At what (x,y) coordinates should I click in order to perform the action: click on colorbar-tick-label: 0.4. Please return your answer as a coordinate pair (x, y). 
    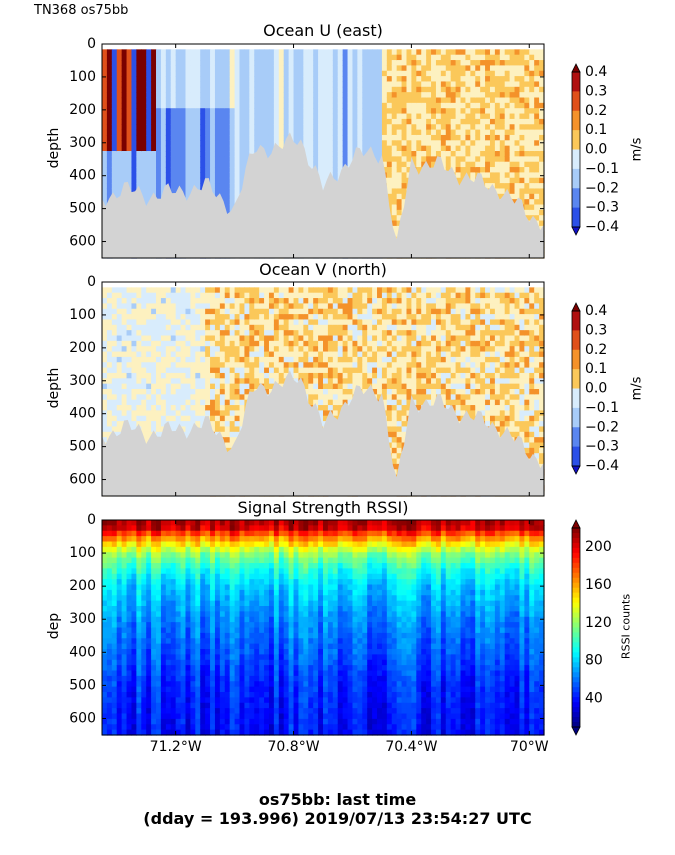
    Looking at the image, I should click on (596, 72).